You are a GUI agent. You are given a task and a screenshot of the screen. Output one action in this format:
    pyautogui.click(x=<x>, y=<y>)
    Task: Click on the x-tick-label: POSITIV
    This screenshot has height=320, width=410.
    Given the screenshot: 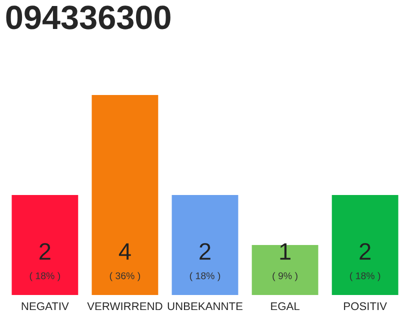 What is the action you would take?
    pyautogui.click(x=365, y=306)
    